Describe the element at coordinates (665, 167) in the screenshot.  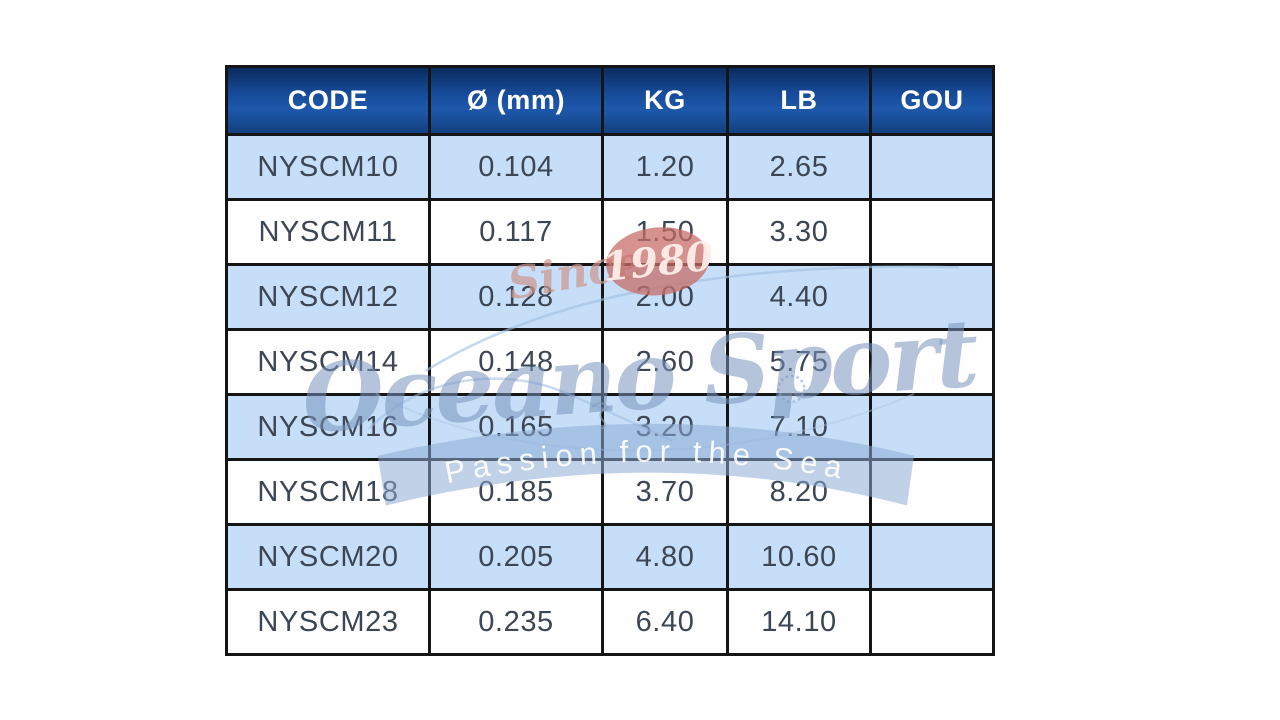
I see `value-cell: 1.20` at that location.